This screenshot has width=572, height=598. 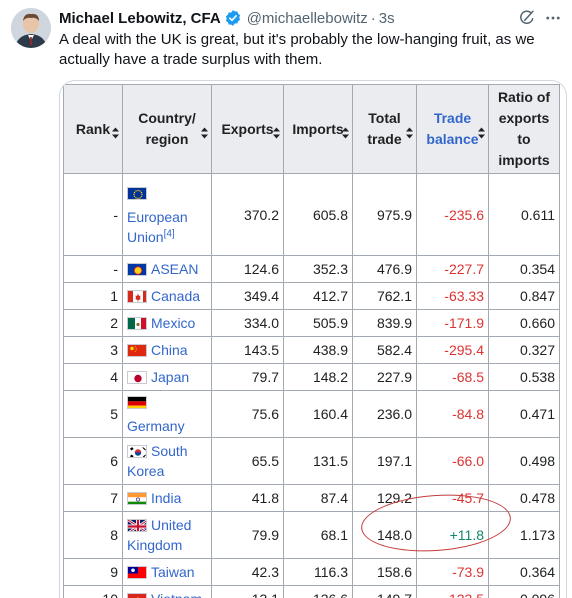 What do you see at coordinates (386, 18) in the screenshot?
I see `tweet-timestamp: 3s` at bounding box center [386, 18].